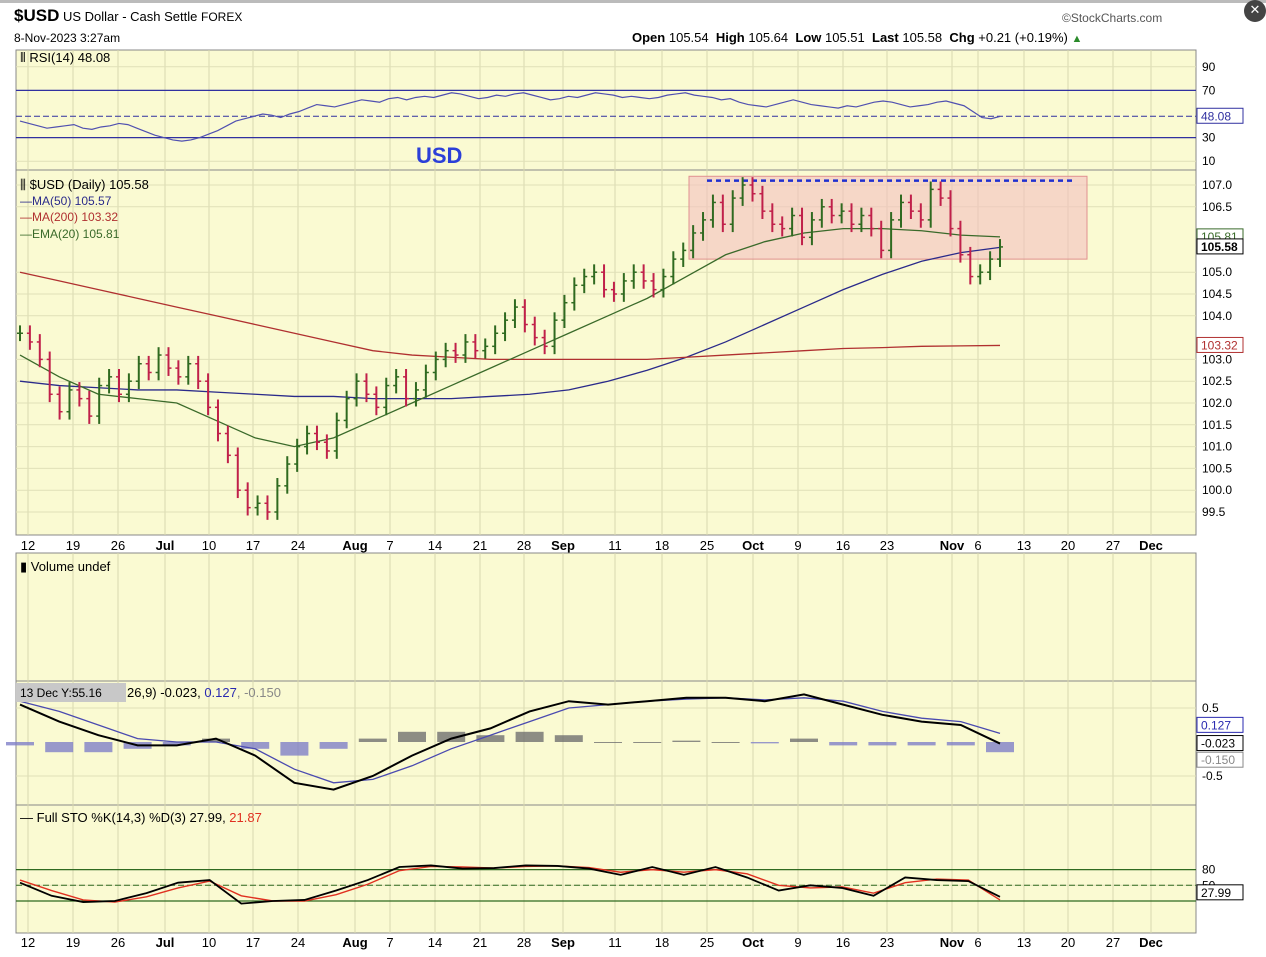 This screenshot has width=1266, height=957. I want to click on window-top-border, so click(633, 1).